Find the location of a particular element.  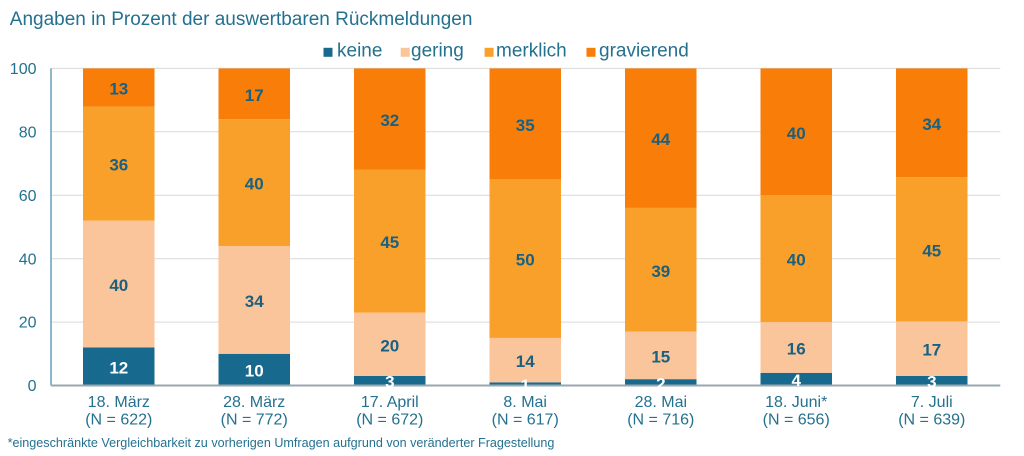

svg-text: merklich is located at coordinates (531, 50).